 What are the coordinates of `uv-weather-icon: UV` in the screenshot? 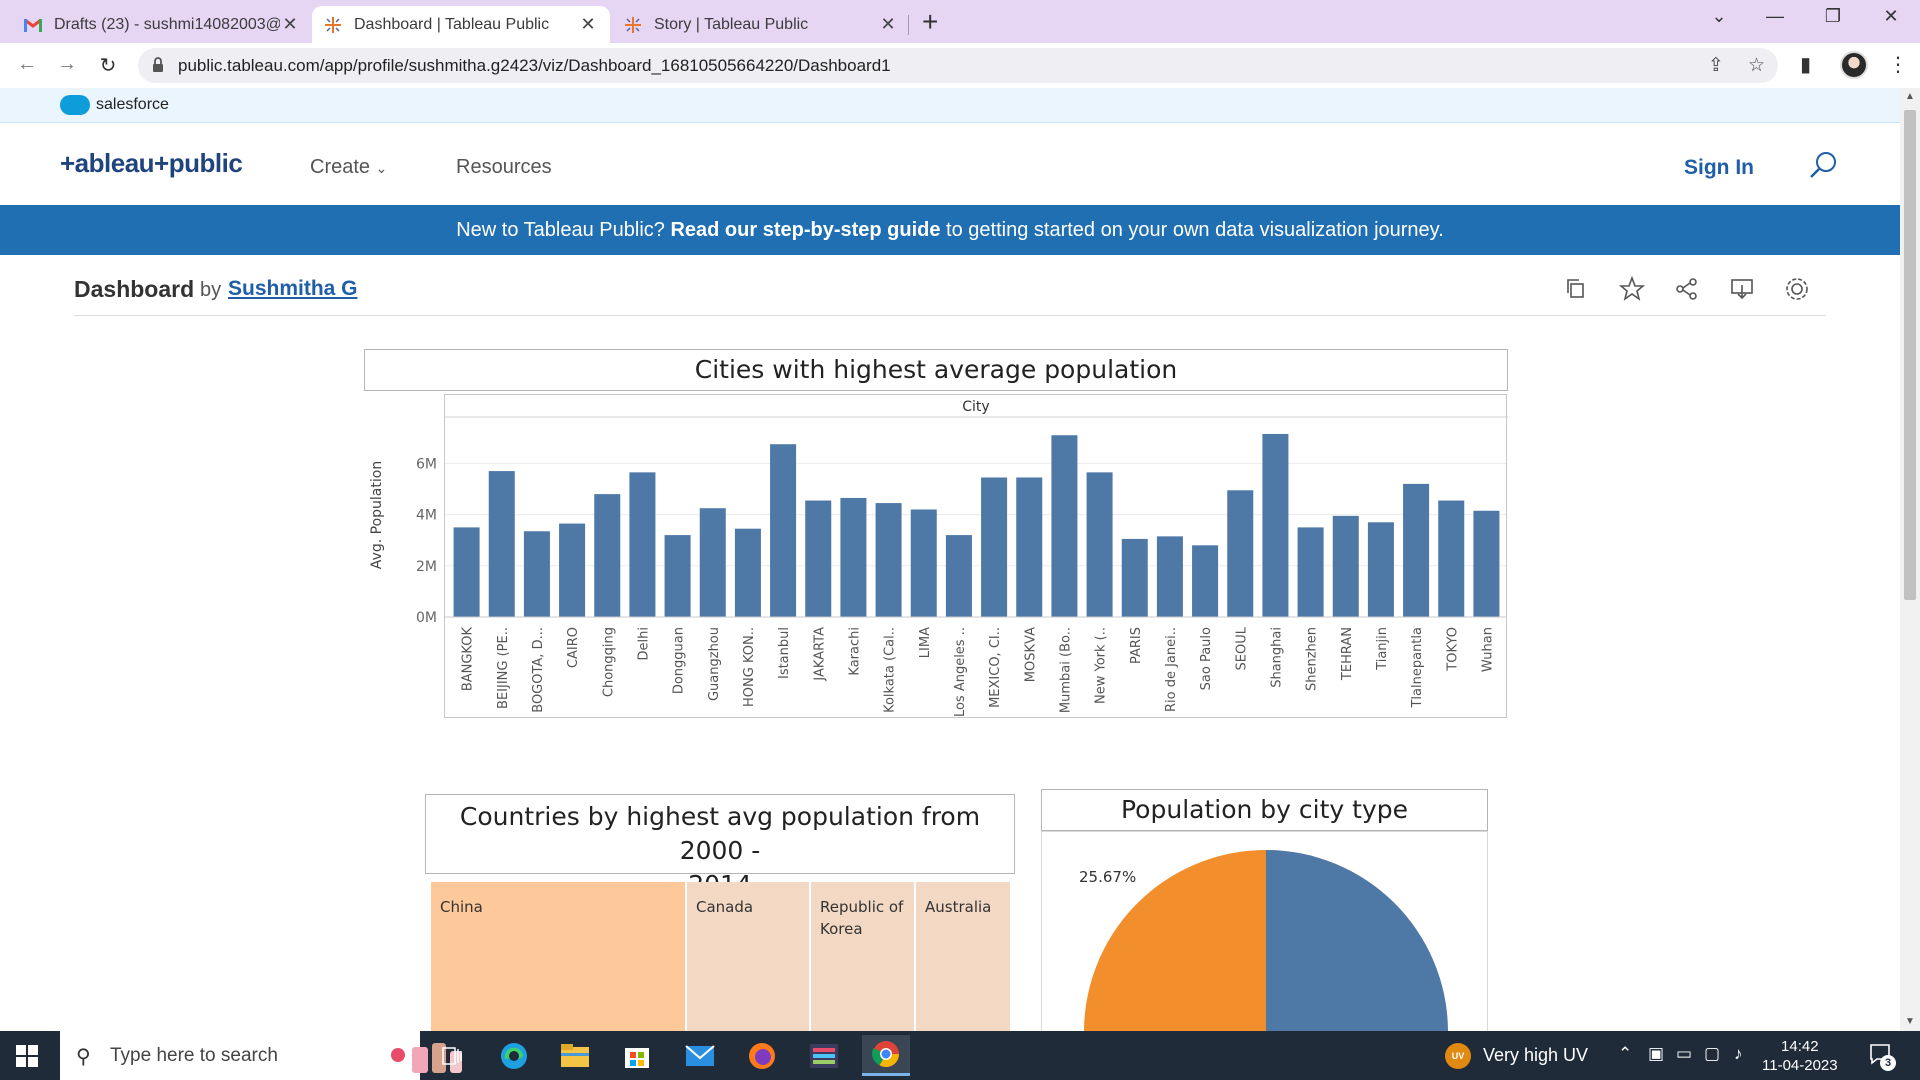 It's located at (1458, 1056).